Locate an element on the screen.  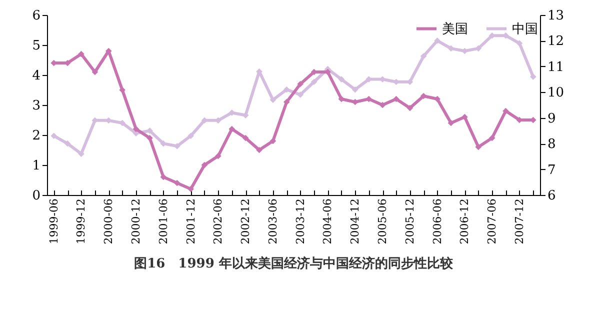
x-tick-label: 2004-06 is located at coordinates (327, 221).